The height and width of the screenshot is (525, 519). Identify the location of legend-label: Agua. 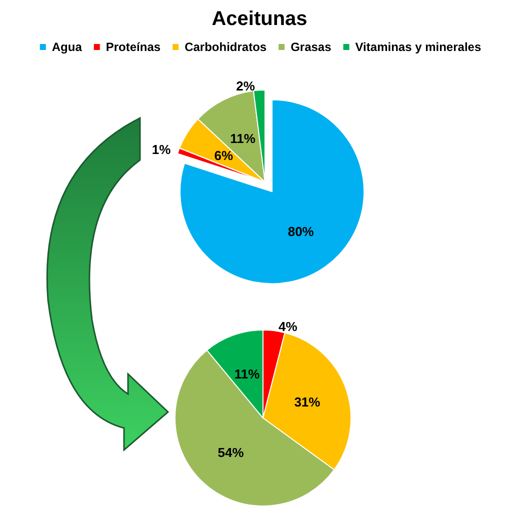
(67, 47).